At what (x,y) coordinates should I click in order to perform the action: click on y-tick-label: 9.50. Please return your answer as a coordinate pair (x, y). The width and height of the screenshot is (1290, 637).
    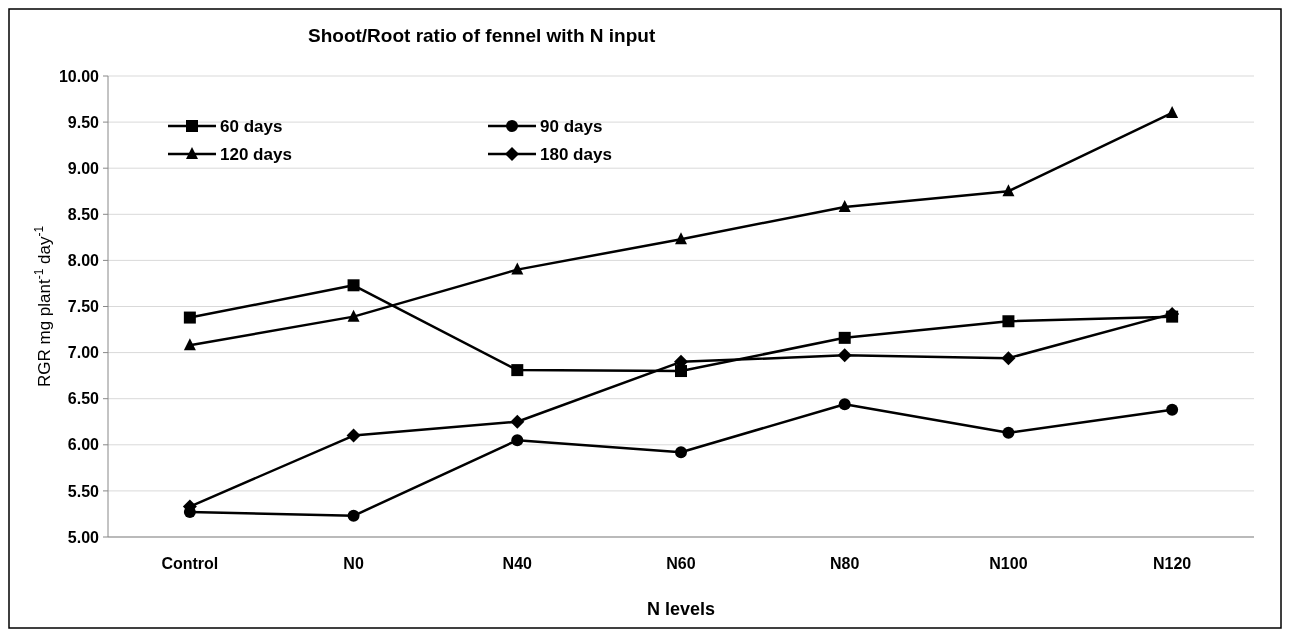
    Looking at the image, I should click on (83, 122).